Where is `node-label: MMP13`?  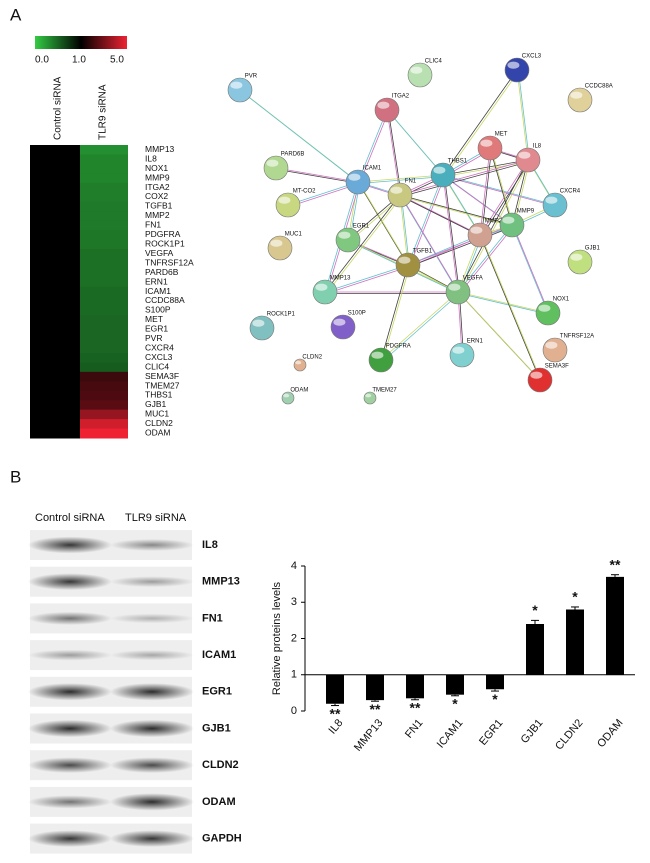
node-label: MMP13 is located at coordinates (340, 279).